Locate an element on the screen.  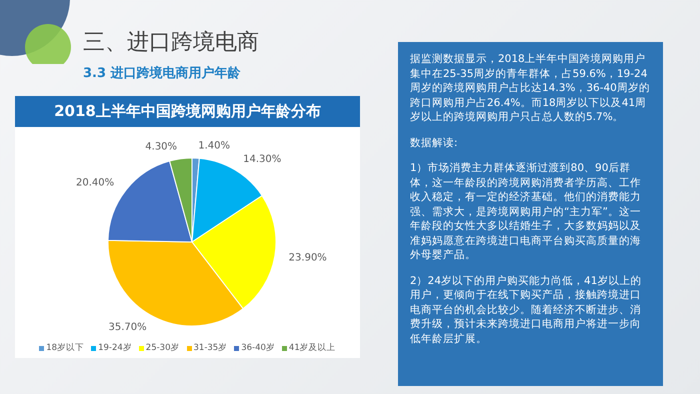
text: 三、进口跨境电商 is located at coordinates (171, 43).